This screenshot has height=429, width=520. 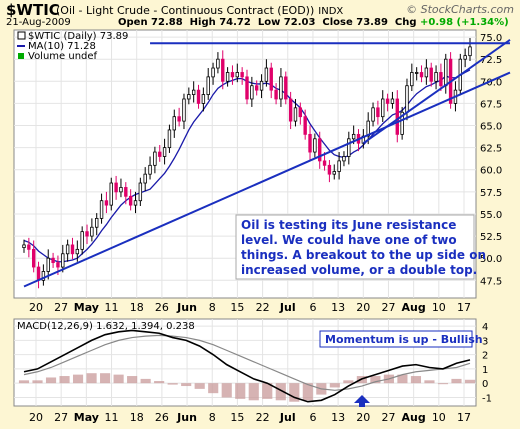 I want to click on annotation-line-1: Oil is testing its June resistance, so click(x=348, y=225).